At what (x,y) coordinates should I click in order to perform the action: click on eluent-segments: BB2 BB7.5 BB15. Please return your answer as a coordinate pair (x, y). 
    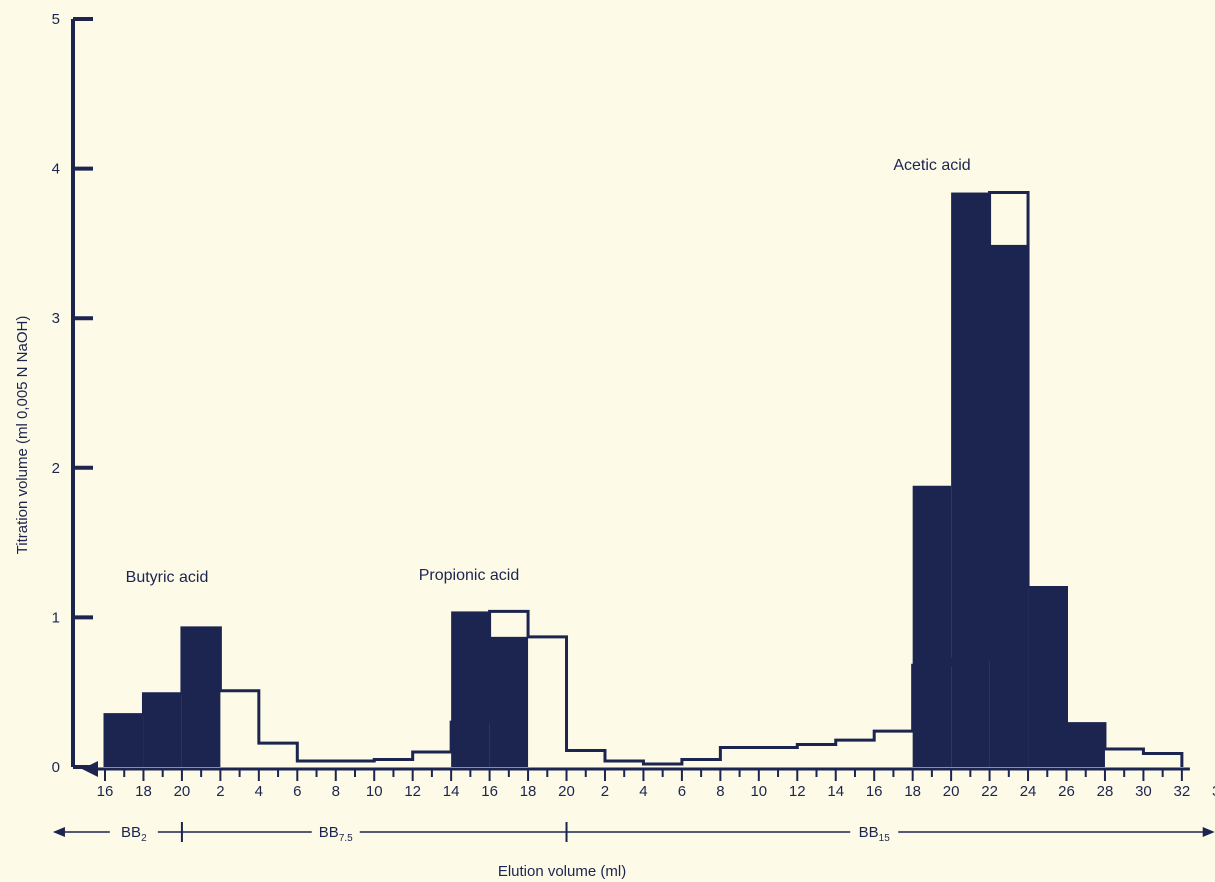
    Looking at the image, I should click on (633, 833).